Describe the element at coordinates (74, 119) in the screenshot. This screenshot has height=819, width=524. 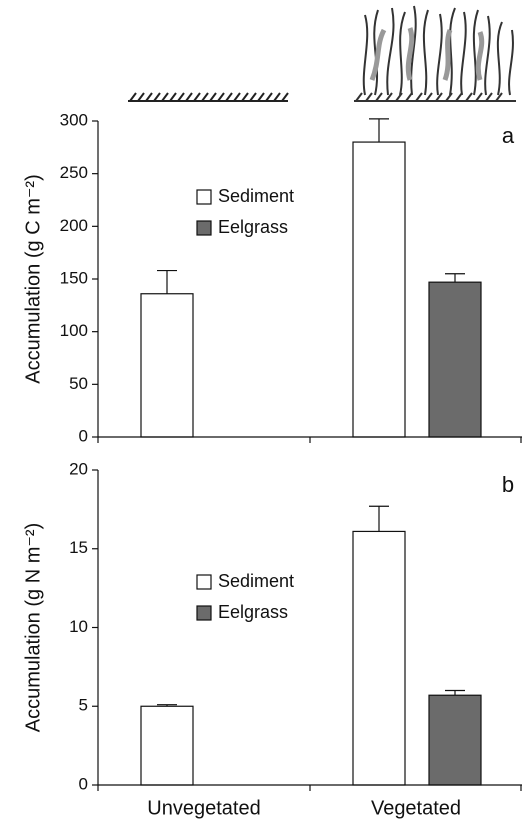
I see `y-tick-label: 300` at that location.